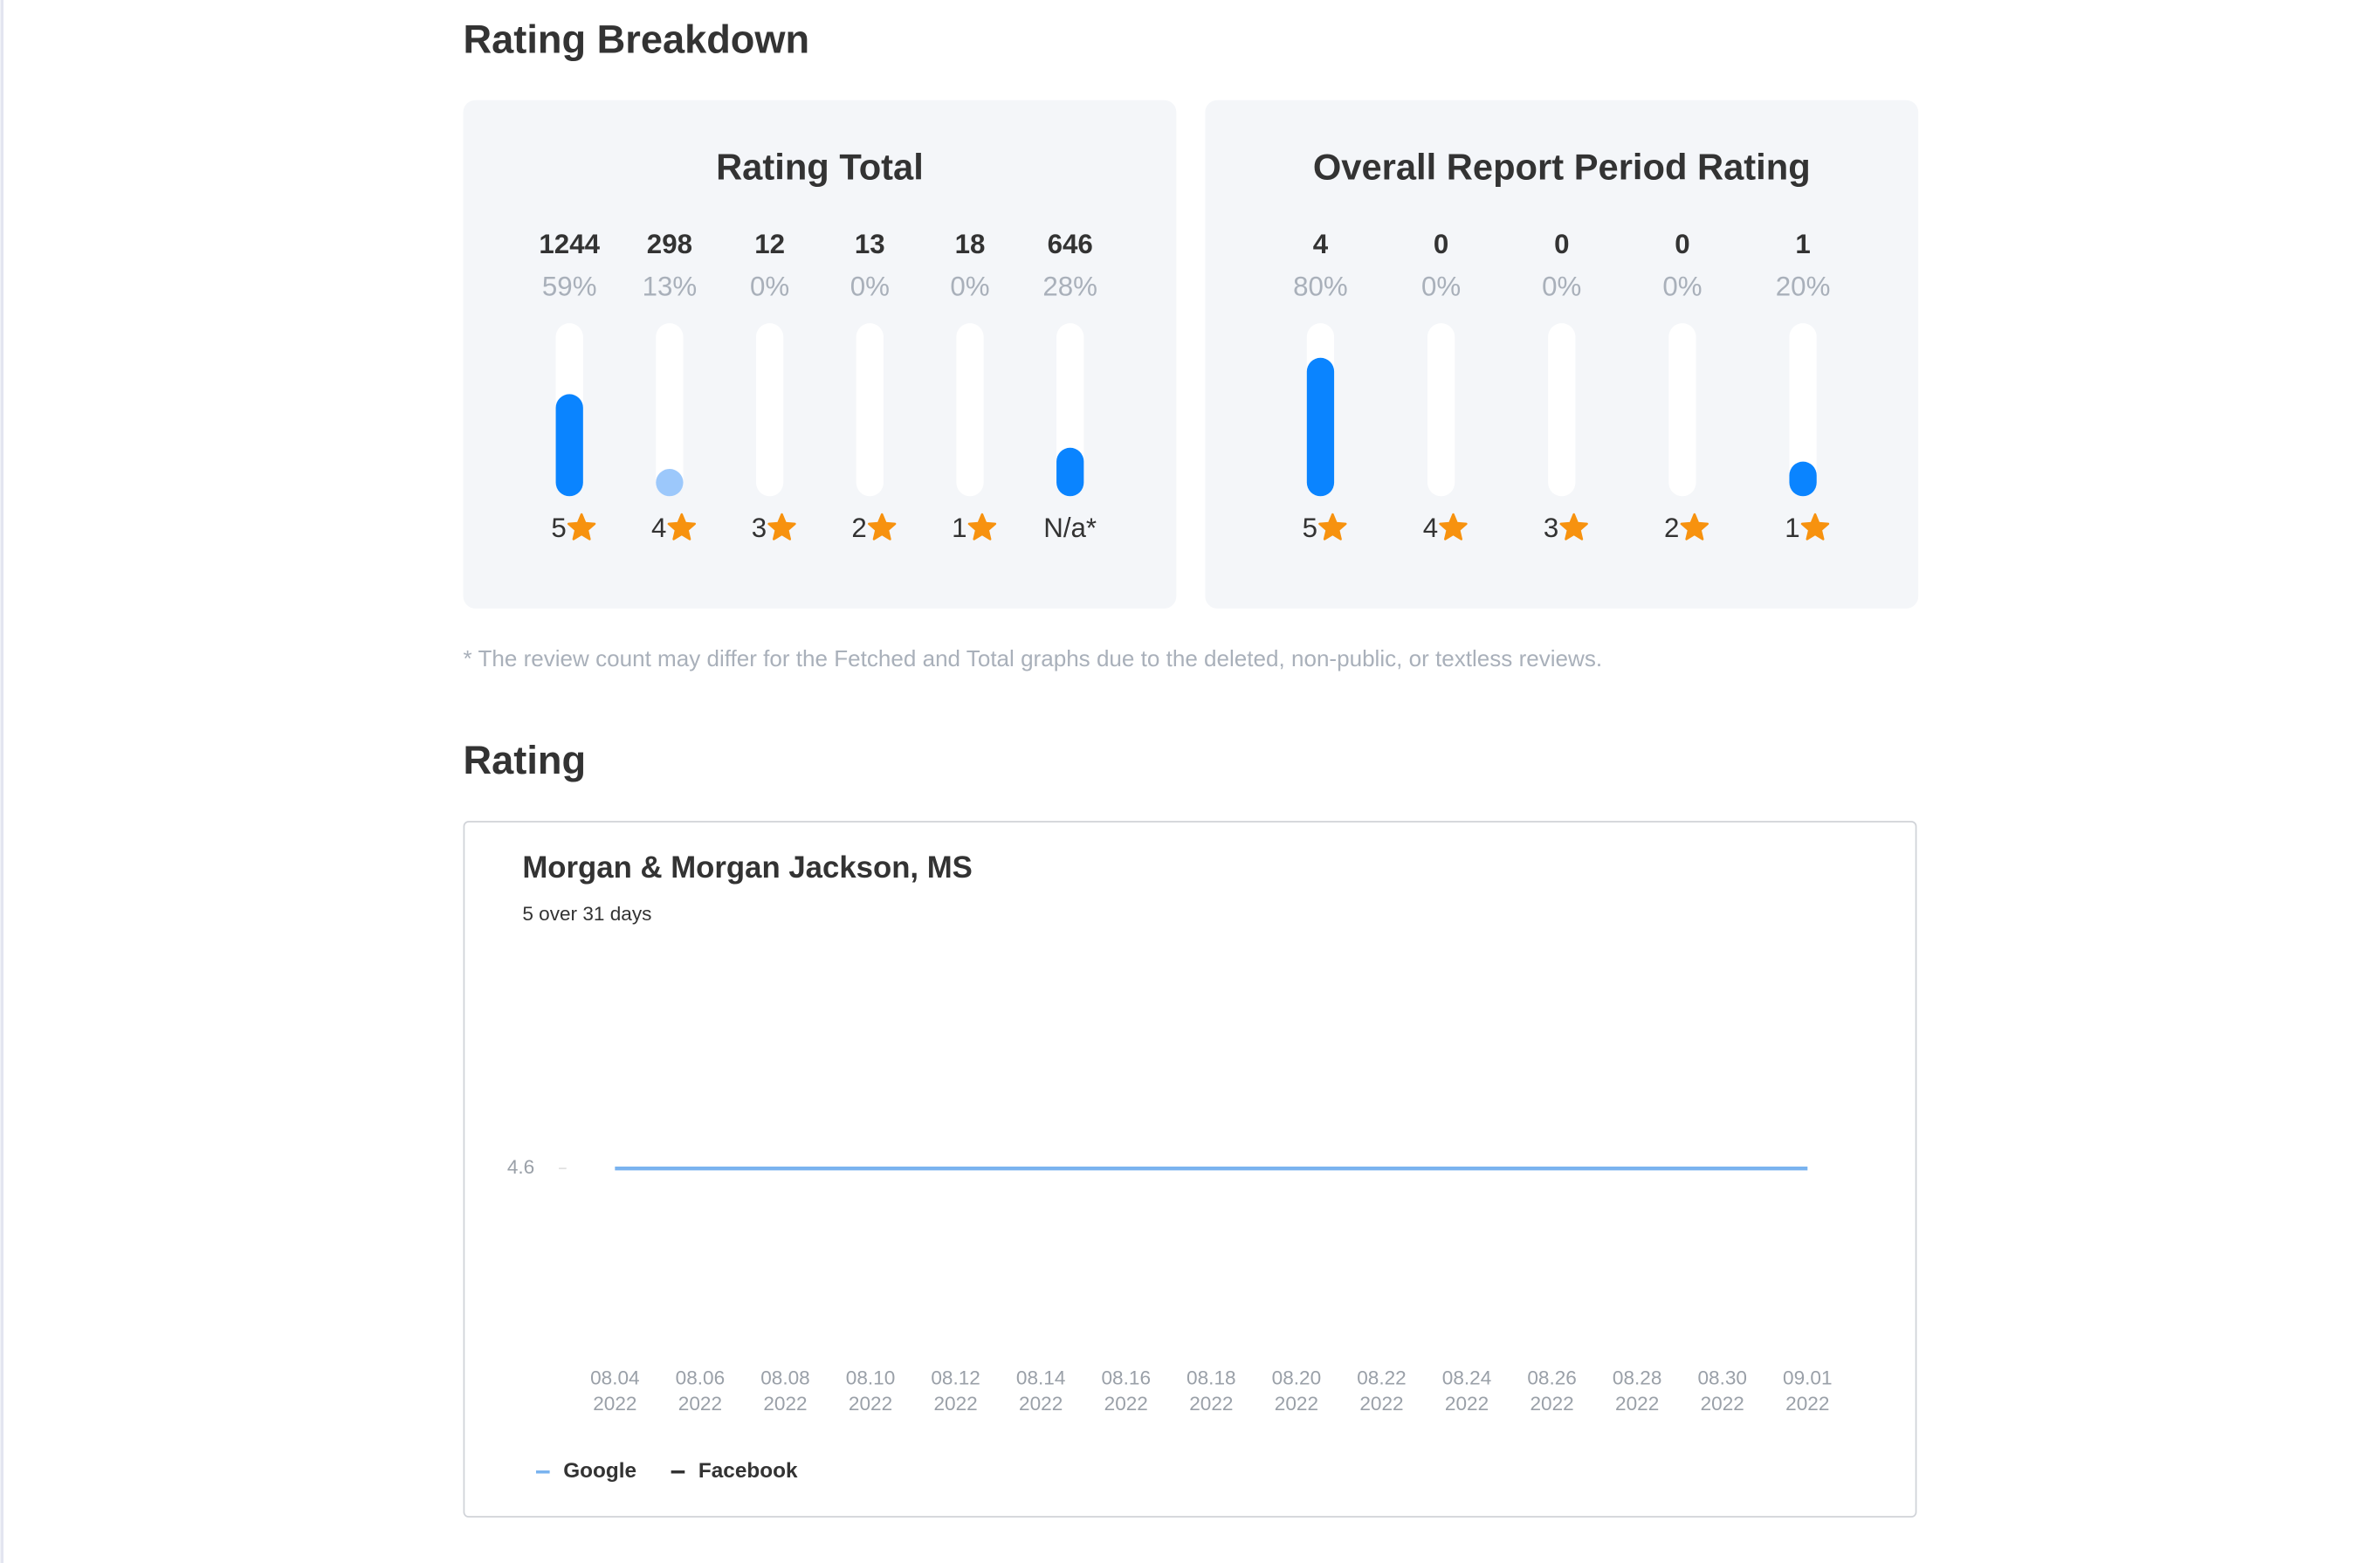 The image size is (2380, 1563). What do you see at coordinates (599, 1471) in the screenshot?
I see `legend-label: Google` at bounding box center [599, 1471].